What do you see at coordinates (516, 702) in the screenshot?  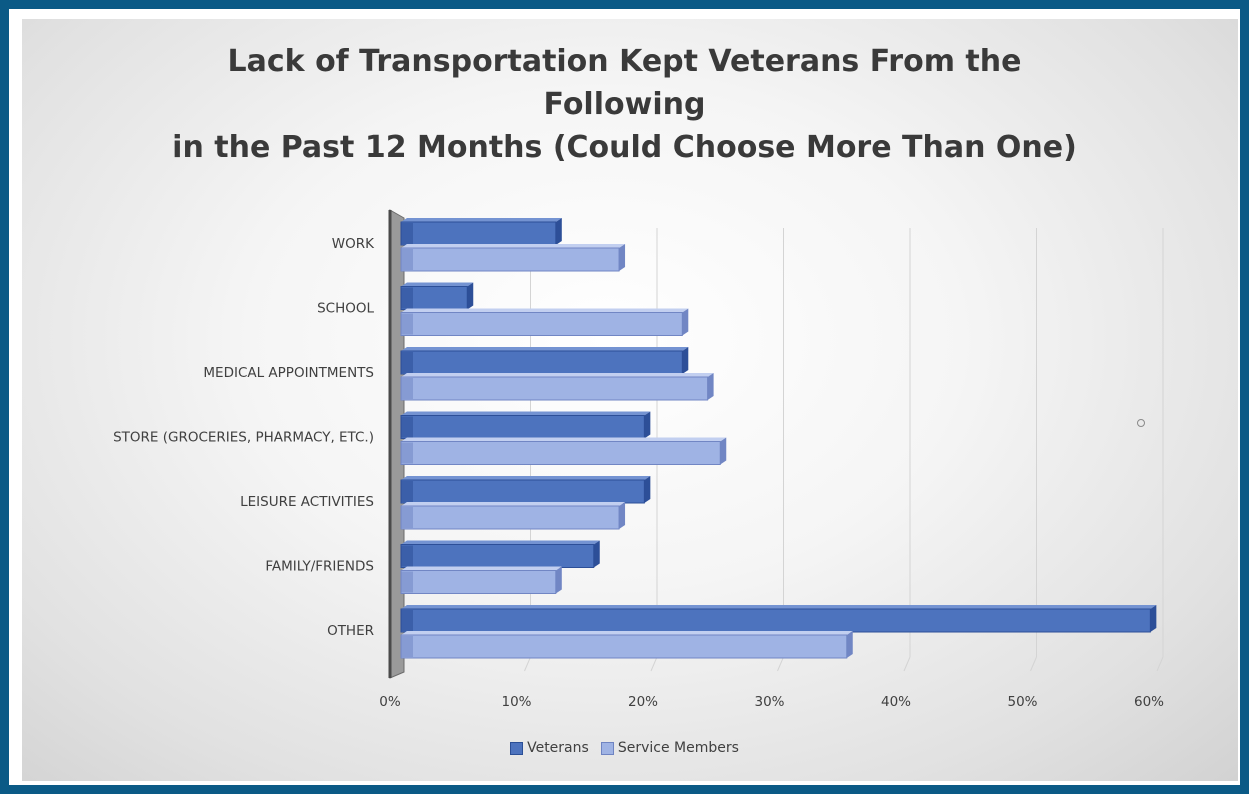 I see `x-tick-label: 10%` at bounding box center [516, 702].